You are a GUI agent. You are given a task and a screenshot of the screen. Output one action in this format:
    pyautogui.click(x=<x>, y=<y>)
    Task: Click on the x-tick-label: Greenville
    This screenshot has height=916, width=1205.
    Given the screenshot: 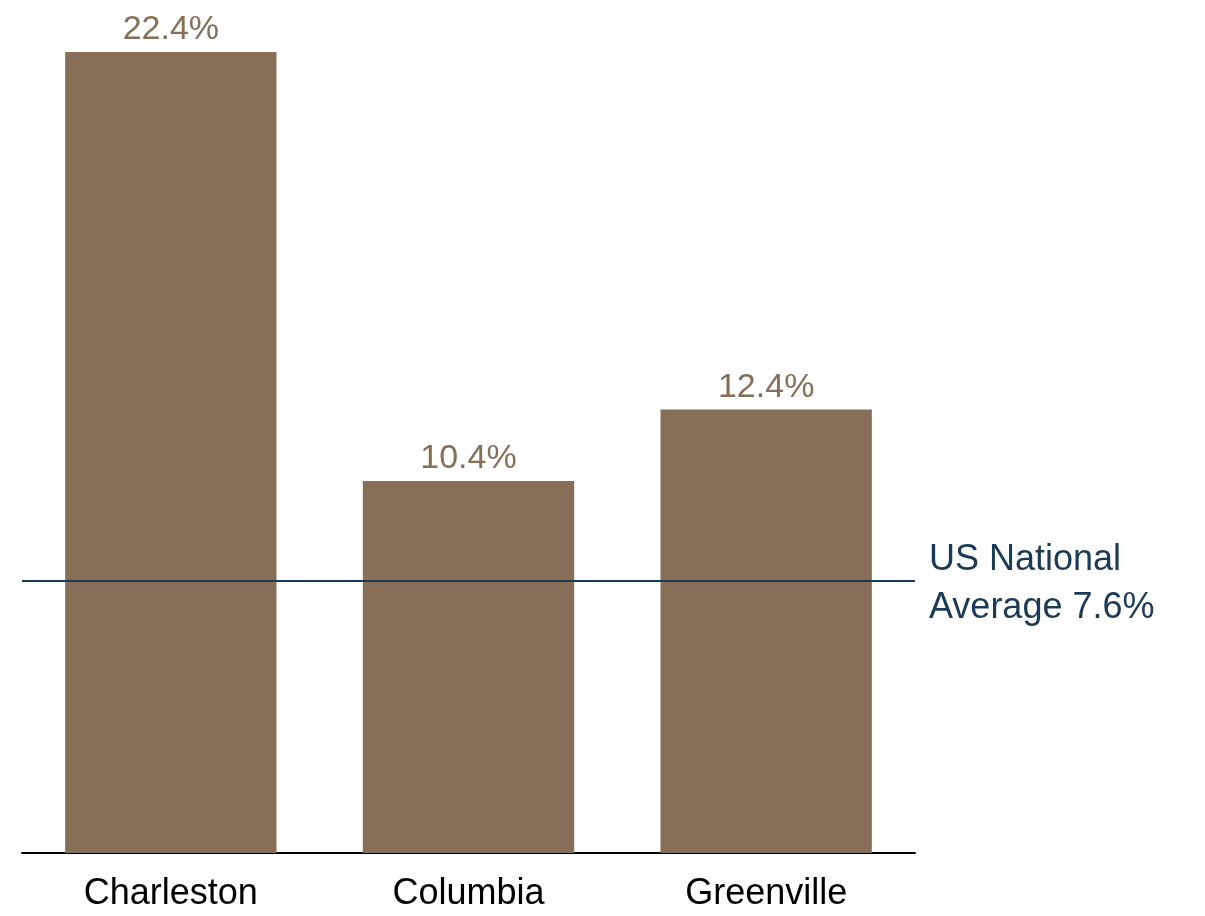 What is the action you would take?
    pyautogui.click(x=766, y=891)
    